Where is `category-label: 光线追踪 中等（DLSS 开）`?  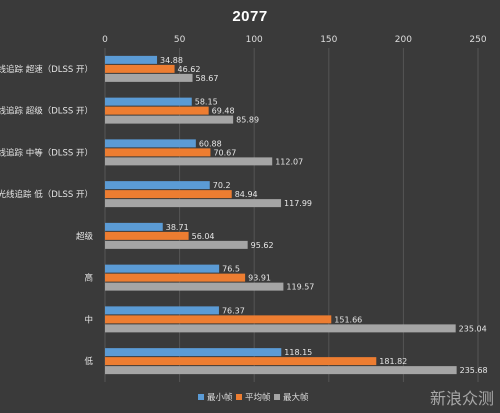 category-label: 光线追踪 中等（DLSS 开） is located at coordinates (46, 152).